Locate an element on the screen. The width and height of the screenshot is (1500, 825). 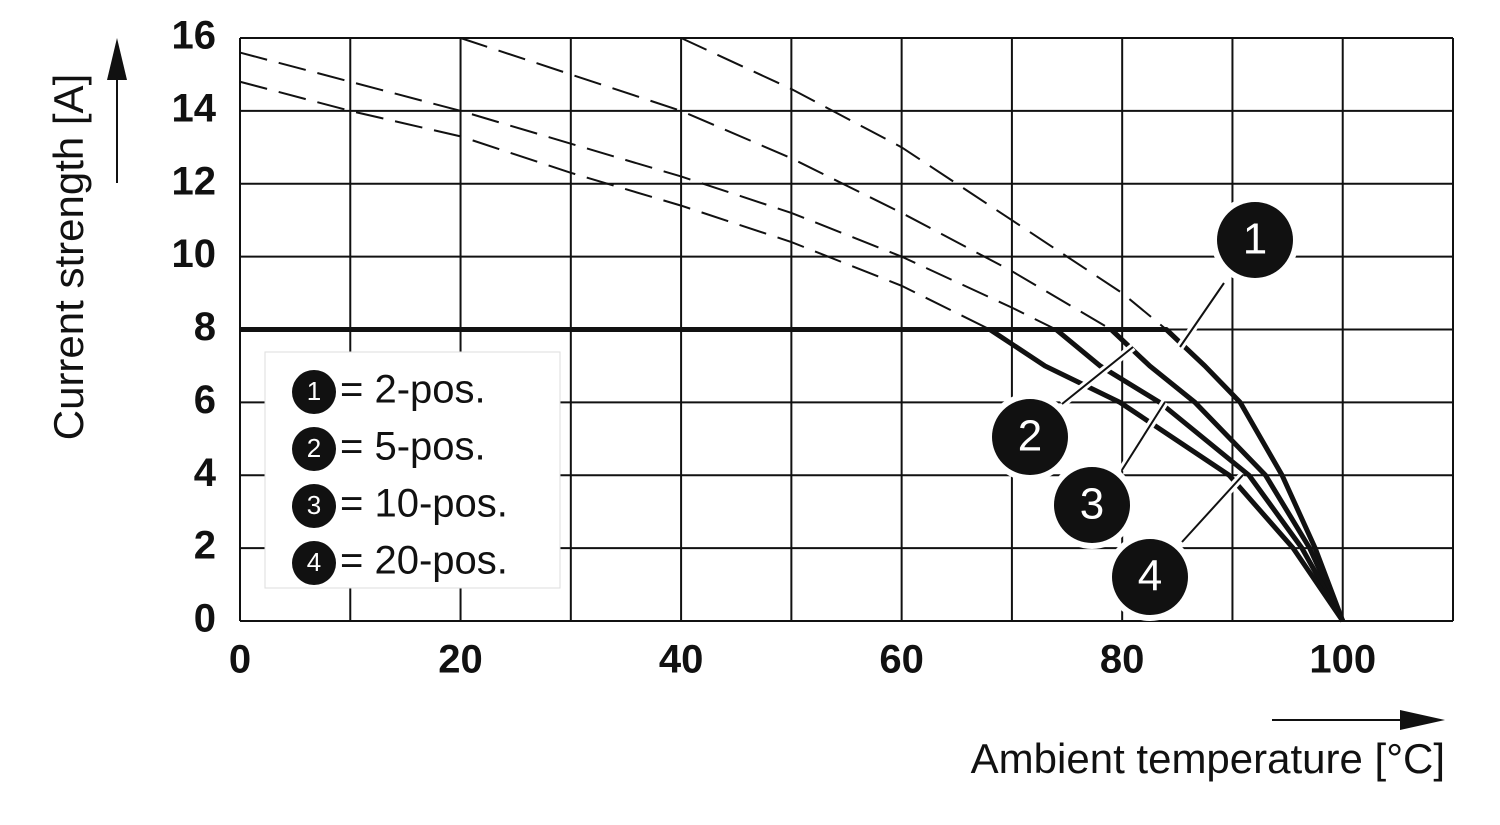
y-tick-label: 4 is located at coordinates (205, 473).